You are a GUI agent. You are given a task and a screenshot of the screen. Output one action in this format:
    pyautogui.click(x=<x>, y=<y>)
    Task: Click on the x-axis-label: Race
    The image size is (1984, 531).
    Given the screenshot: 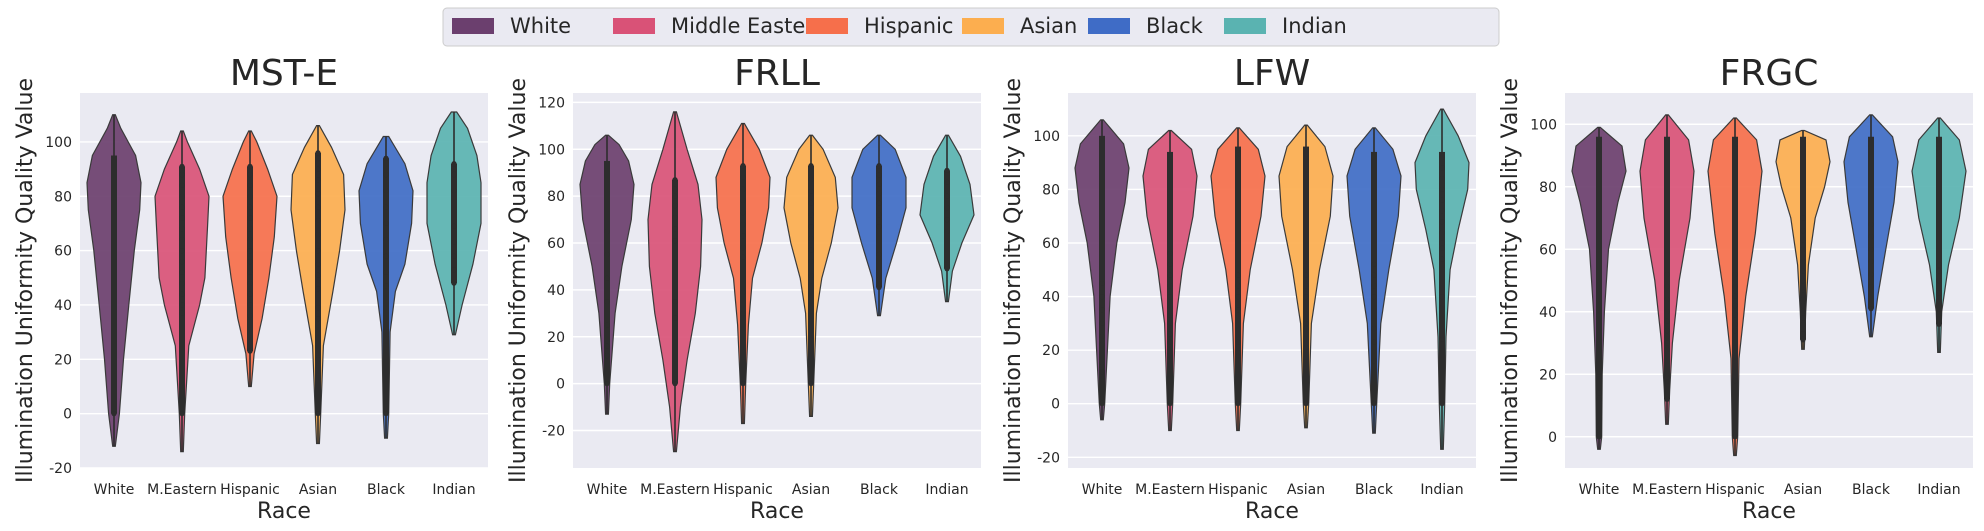 What is the action you would take?
    pyautogui.click(x=1769, y=511)
    